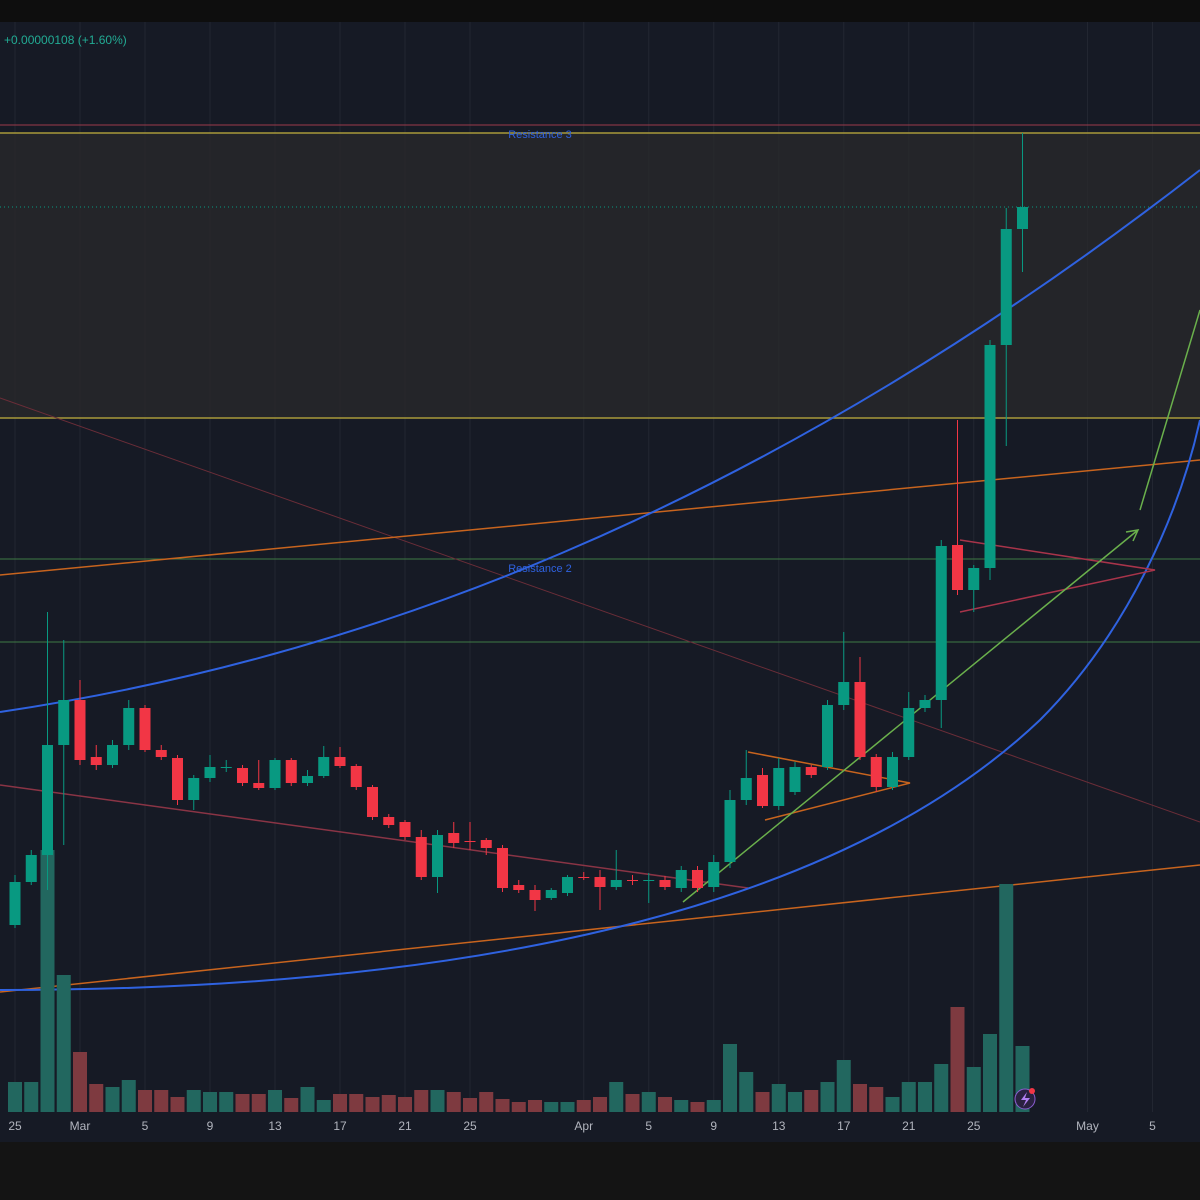  What do you see at coordinates (1087, 1126) in the screenshot?
I see `x-tick-label: May` at bounding box center [1087, 1126].